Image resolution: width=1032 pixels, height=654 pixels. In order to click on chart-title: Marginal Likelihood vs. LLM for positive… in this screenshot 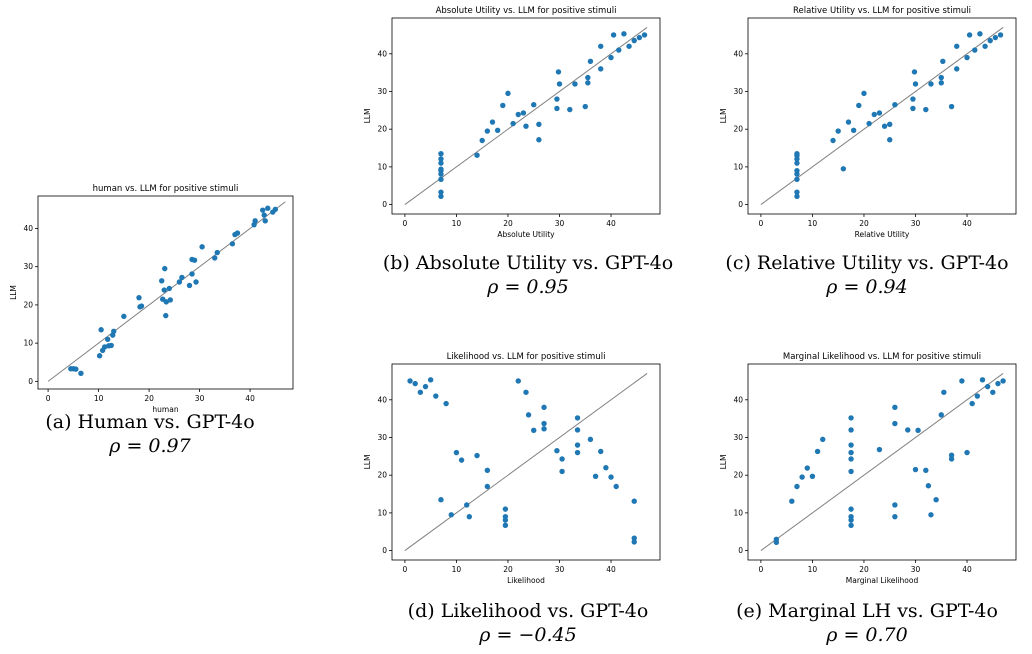, I will do `click(882, 357)`.